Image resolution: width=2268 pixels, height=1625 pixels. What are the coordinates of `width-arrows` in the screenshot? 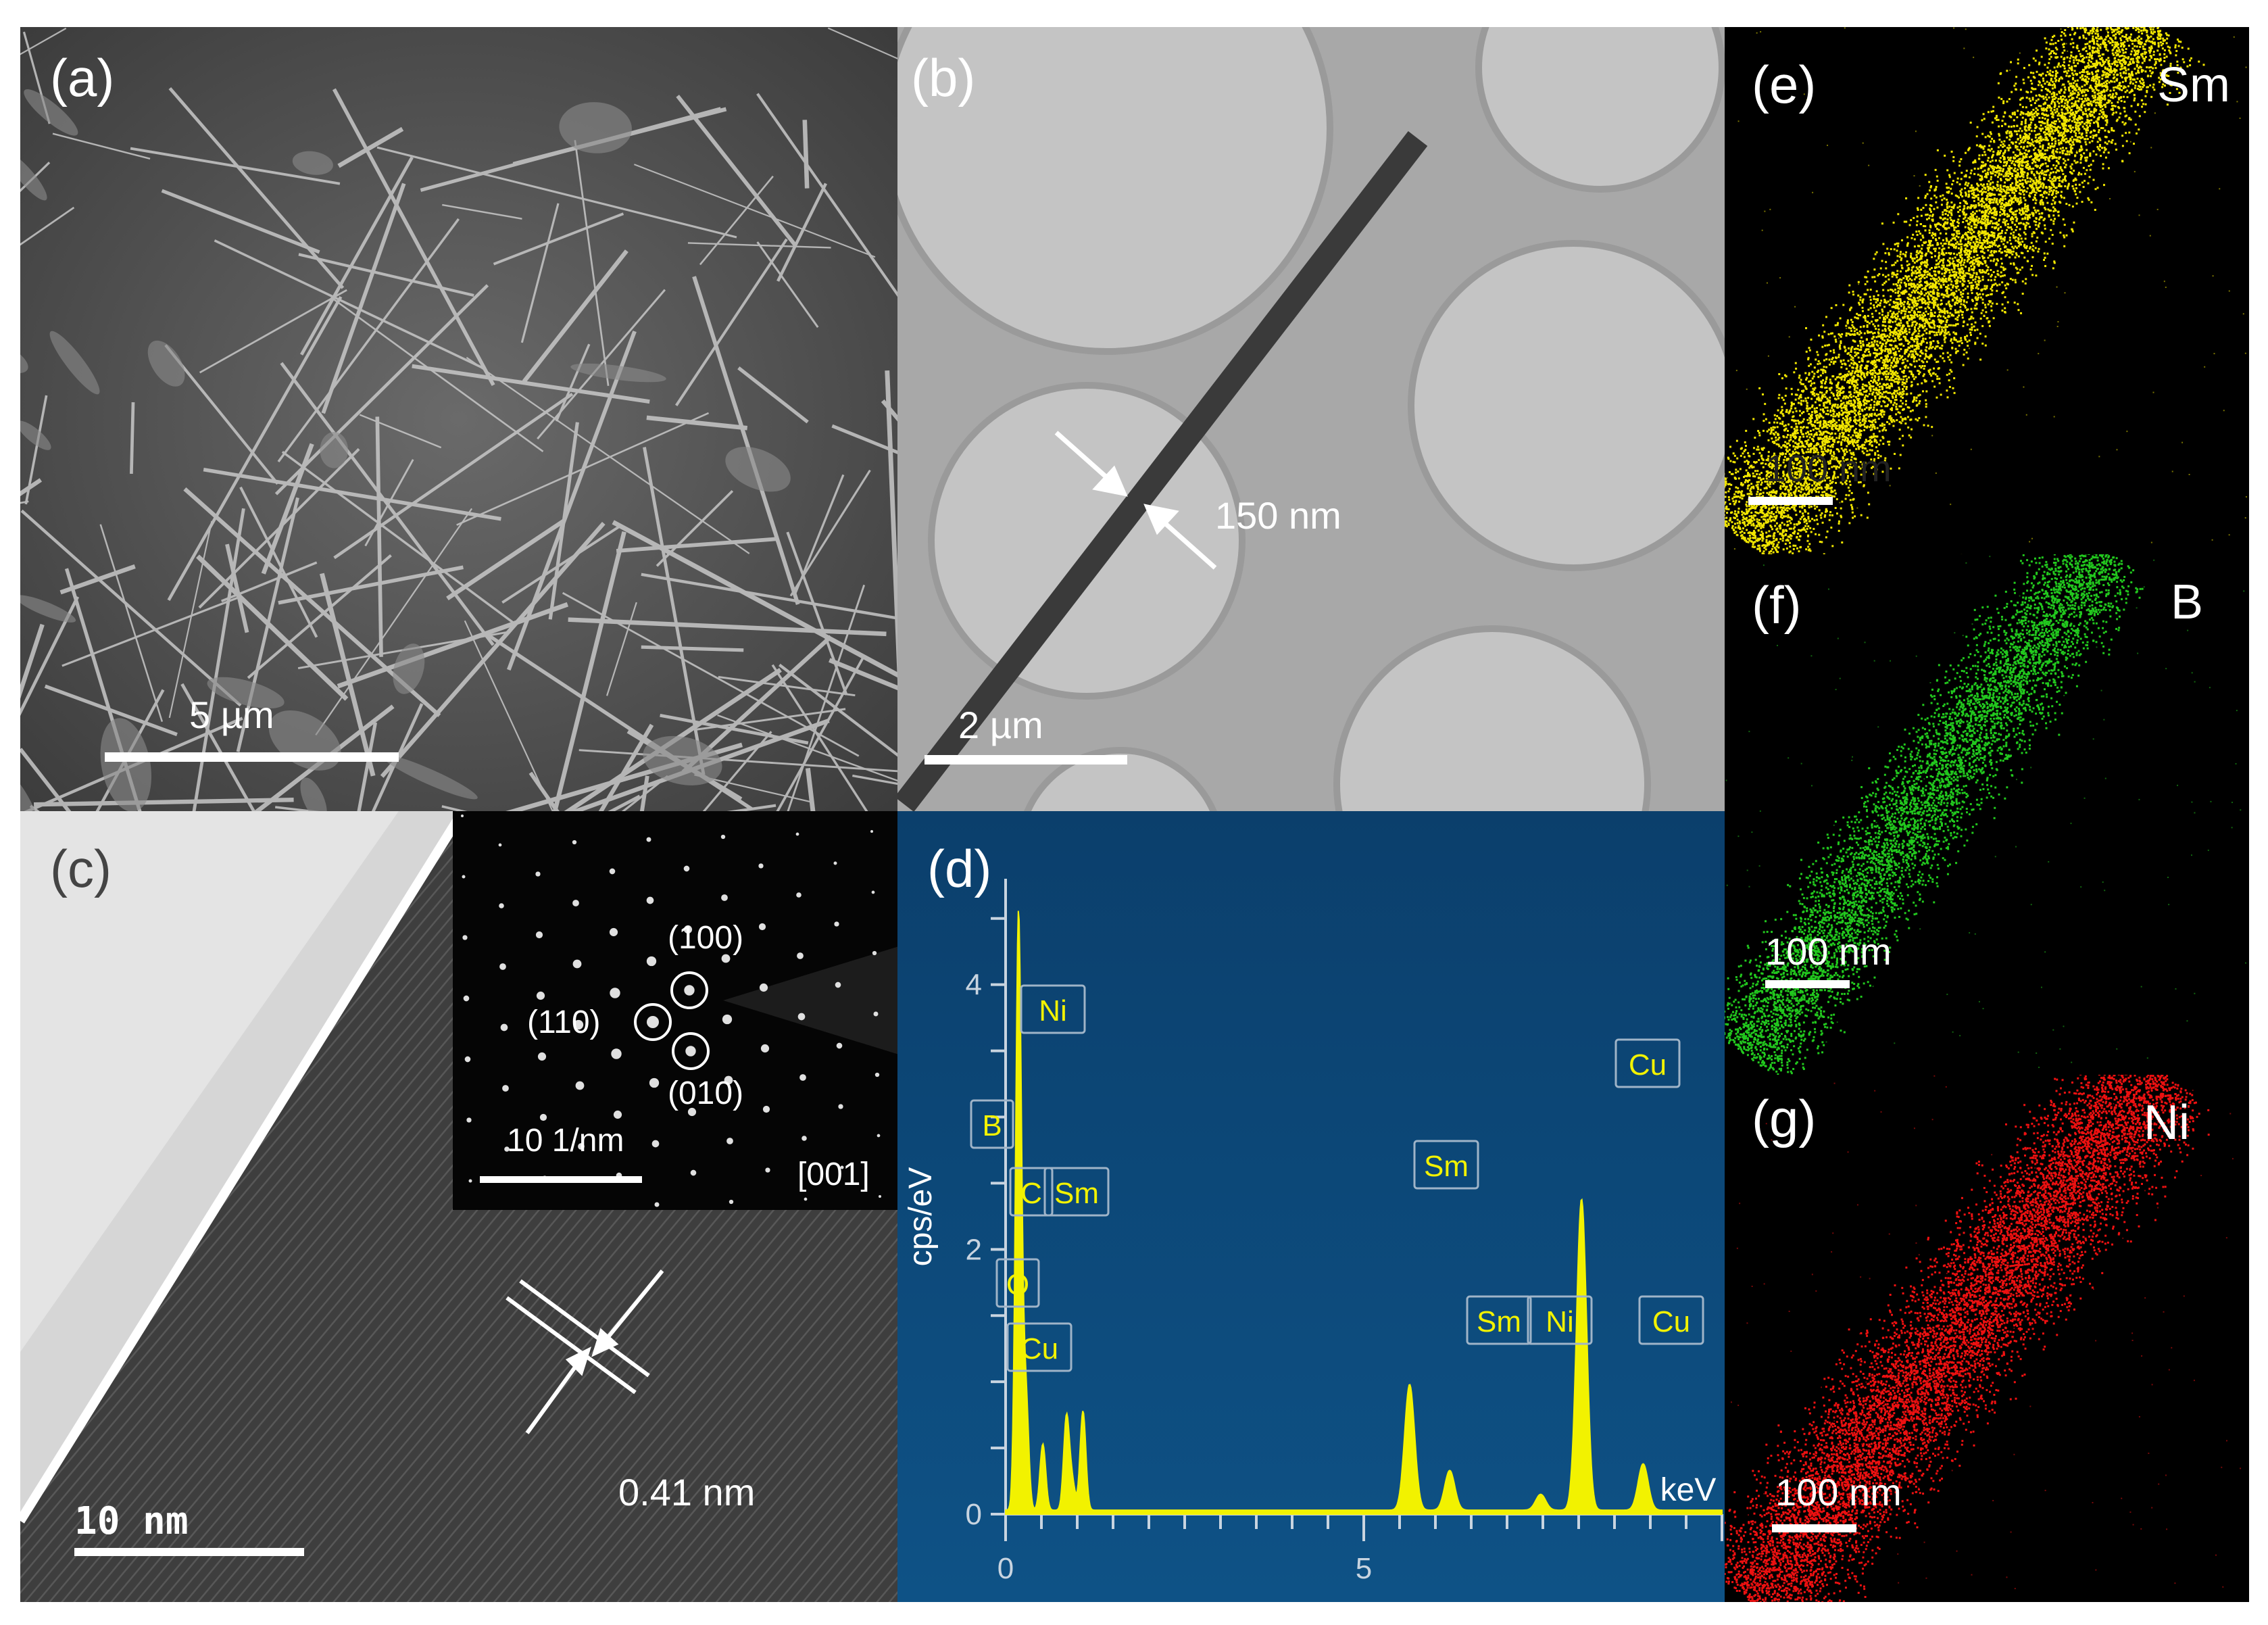 It's located at (1135, 500).